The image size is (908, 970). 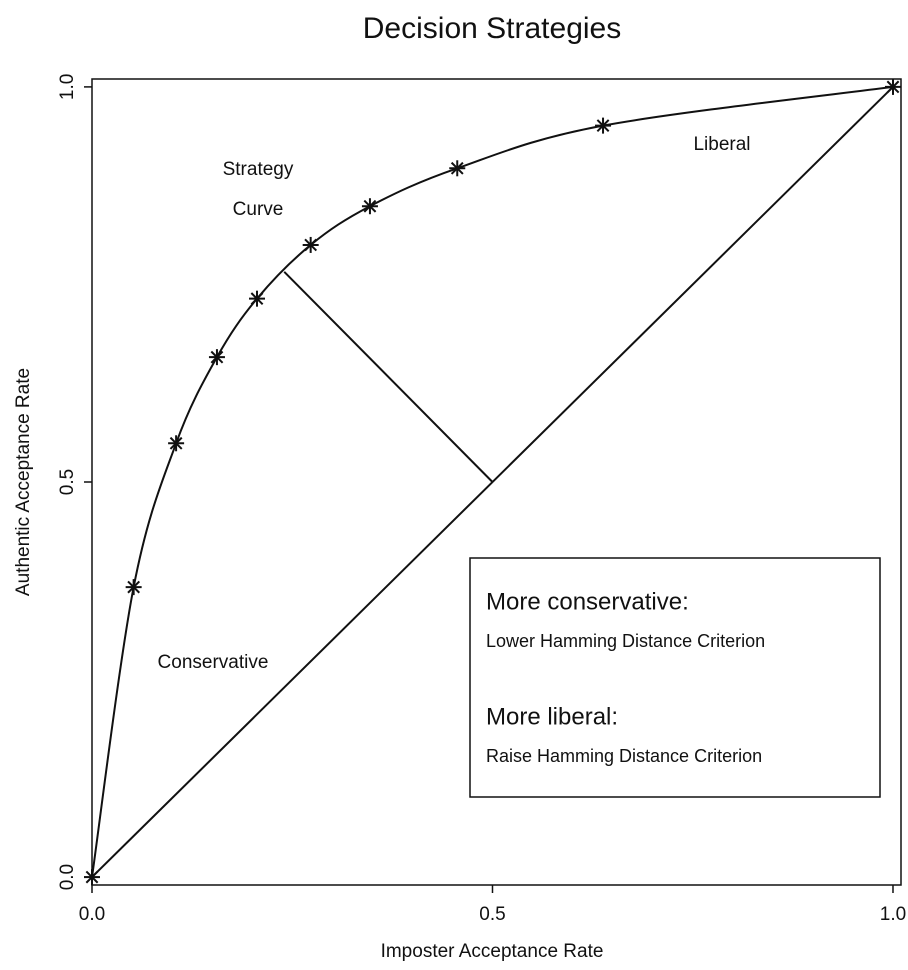 What do you see at coordinates (624, 756) in the screenshot?
I see `info-text: Raise Hamming Distance Criterion` at bounding box center [624, 756].